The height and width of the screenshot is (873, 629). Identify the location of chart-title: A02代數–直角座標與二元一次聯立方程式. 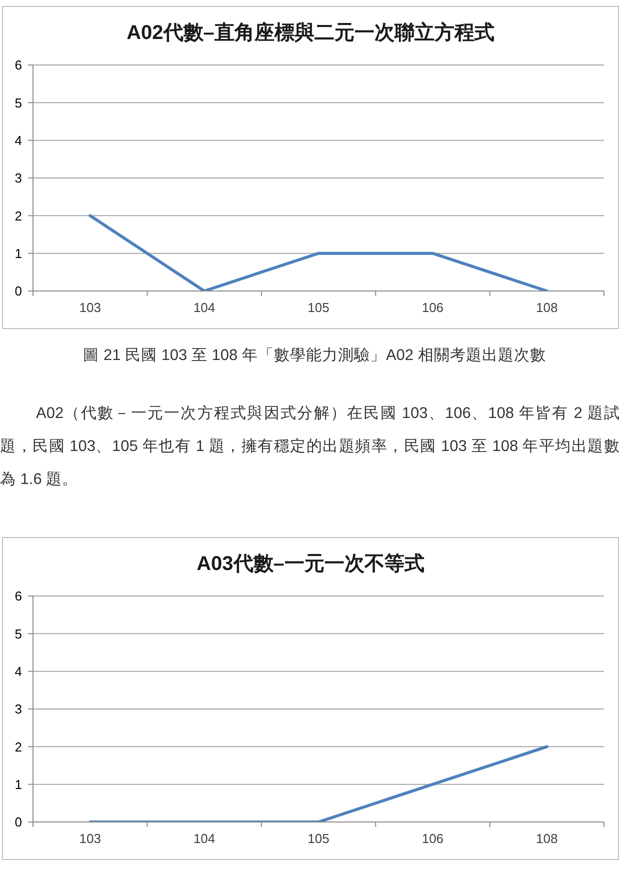
(311, 33).